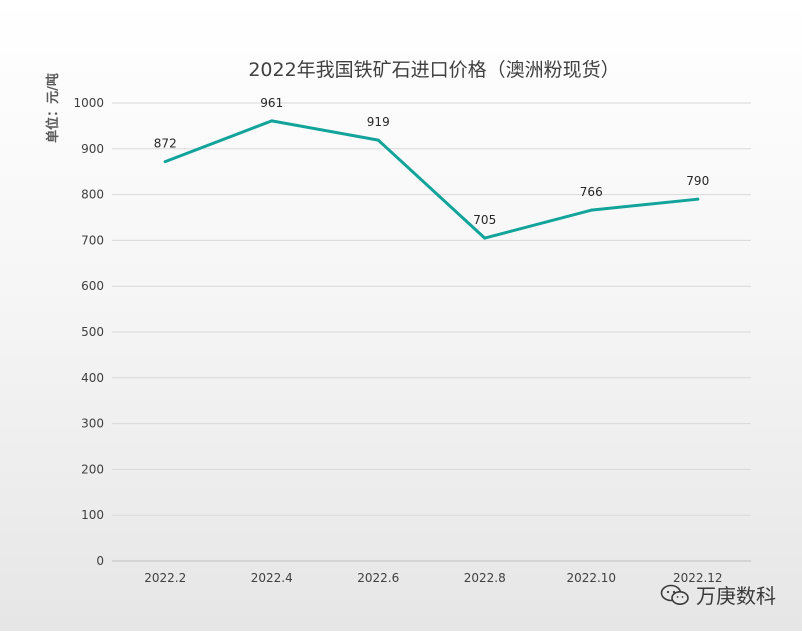 This screenshot has width=802, height=635. Describe the element at coordinates (485, 578) in the screenshot. I see `x-tick-label: 2022.8` at that location.